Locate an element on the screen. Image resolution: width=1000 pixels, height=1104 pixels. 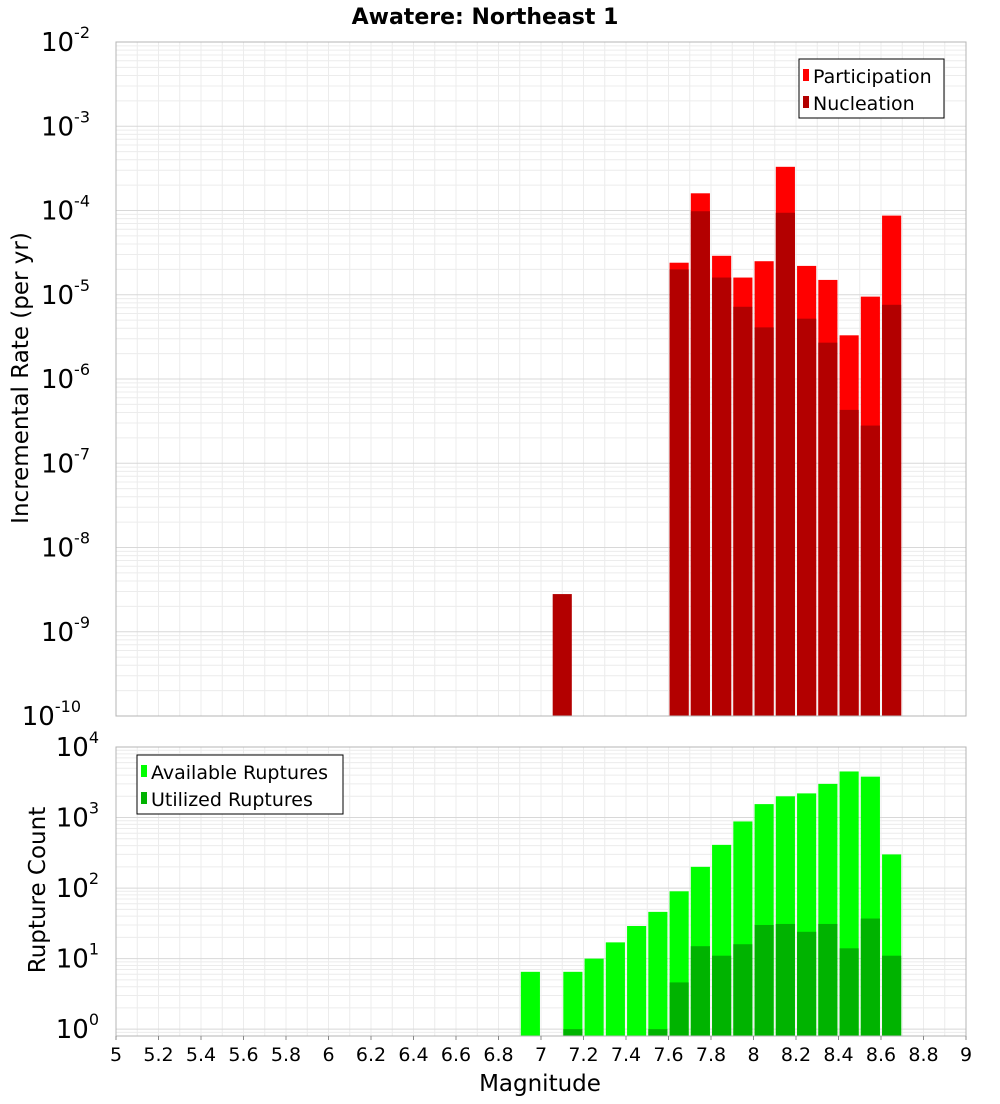
y-tick-label: 10⁻² is located at coordinates (65, 40).